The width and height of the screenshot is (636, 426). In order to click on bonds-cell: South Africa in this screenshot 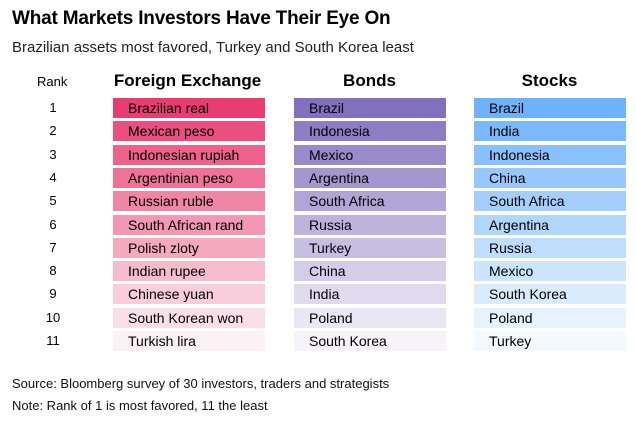, I will do `click(370, 201)`.